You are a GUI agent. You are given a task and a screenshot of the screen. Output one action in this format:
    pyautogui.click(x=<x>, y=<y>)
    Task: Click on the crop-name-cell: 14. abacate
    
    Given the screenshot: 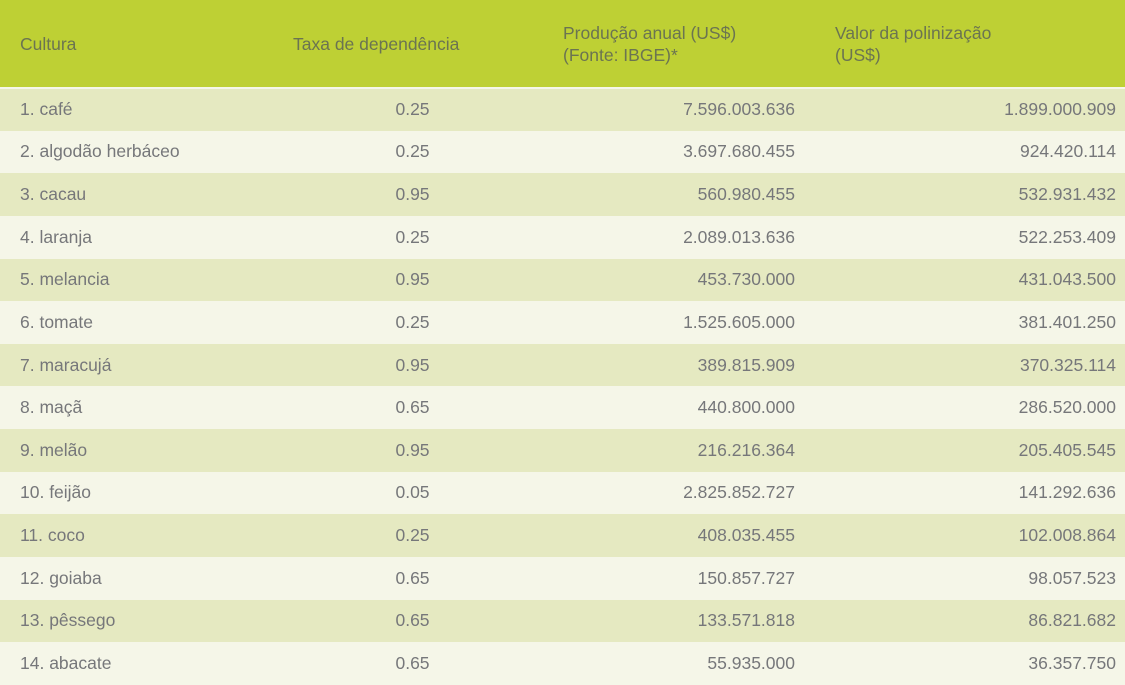 What is the action you would take?
    pyautogui.click(x=140, y=663)
    